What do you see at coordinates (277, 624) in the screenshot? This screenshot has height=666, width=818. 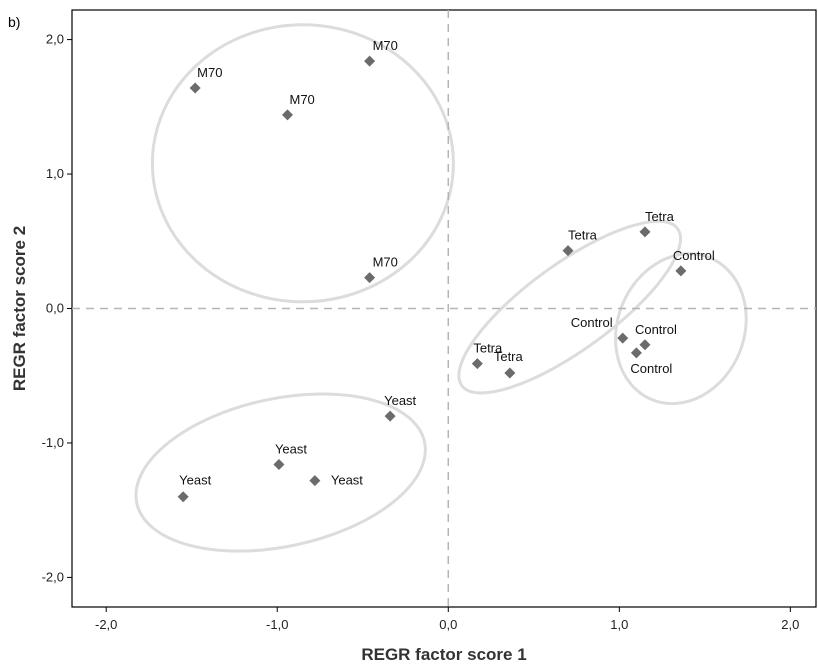 I see `x-tick-label: -1,0` at bounding box center [277, 624].